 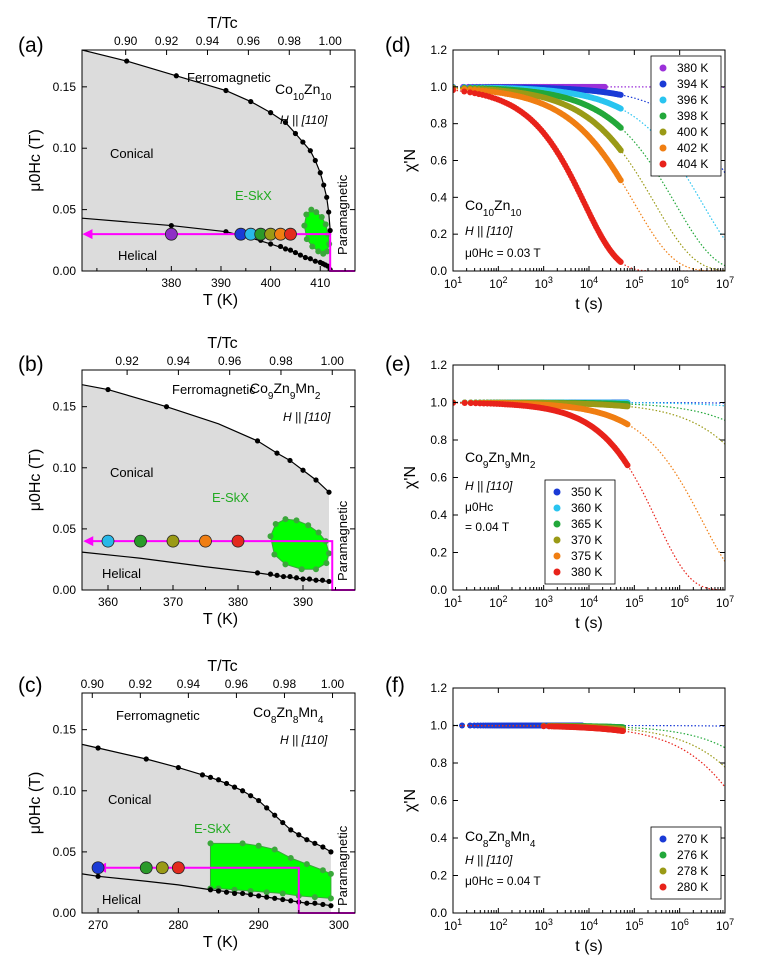 I want to click on x-tick-label: 10¹, so click(x=453, y=283).